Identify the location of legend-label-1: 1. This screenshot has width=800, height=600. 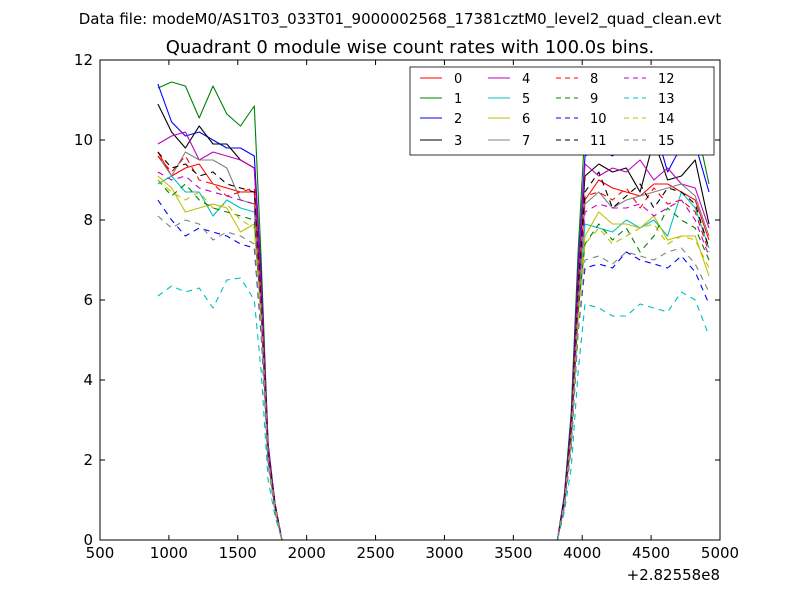
(458, 99).